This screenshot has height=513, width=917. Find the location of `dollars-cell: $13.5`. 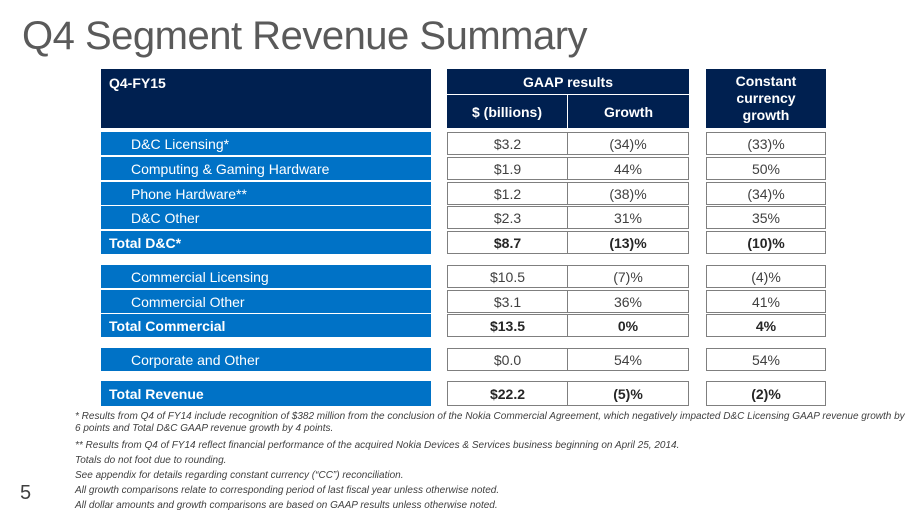

dollars-cell: $13.5 is located at coordinates (507, 325).